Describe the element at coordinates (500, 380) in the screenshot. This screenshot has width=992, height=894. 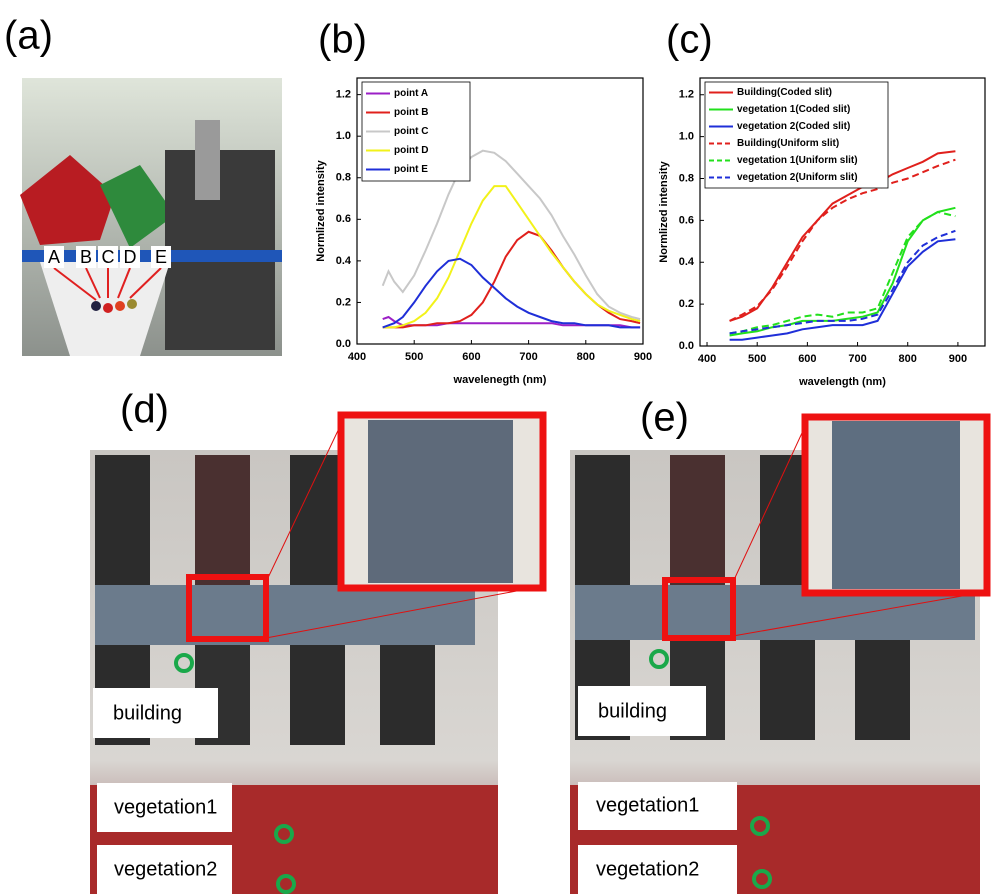
I see `x-axis-label: wavelenegth (nm)` at that location.